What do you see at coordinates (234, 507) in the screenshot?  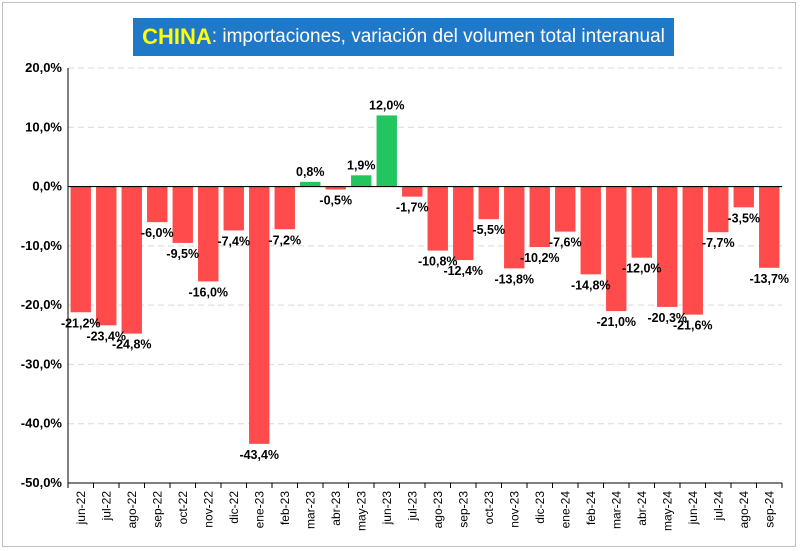 I see `x-tick-label: dic-22` at bounding box center [234, 507].